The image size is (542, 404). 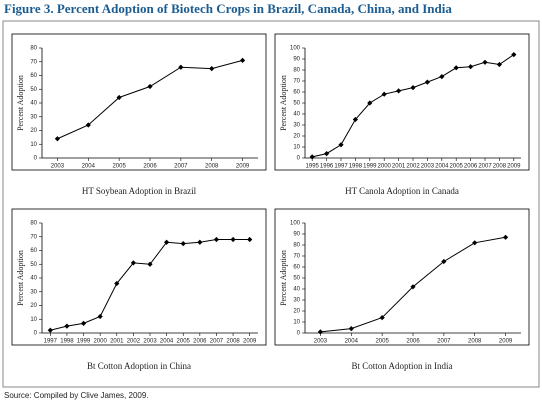 What do you see at coordinates (150, 285) in the screenshot?
I see `series-line` at bounding box center [150, 285].